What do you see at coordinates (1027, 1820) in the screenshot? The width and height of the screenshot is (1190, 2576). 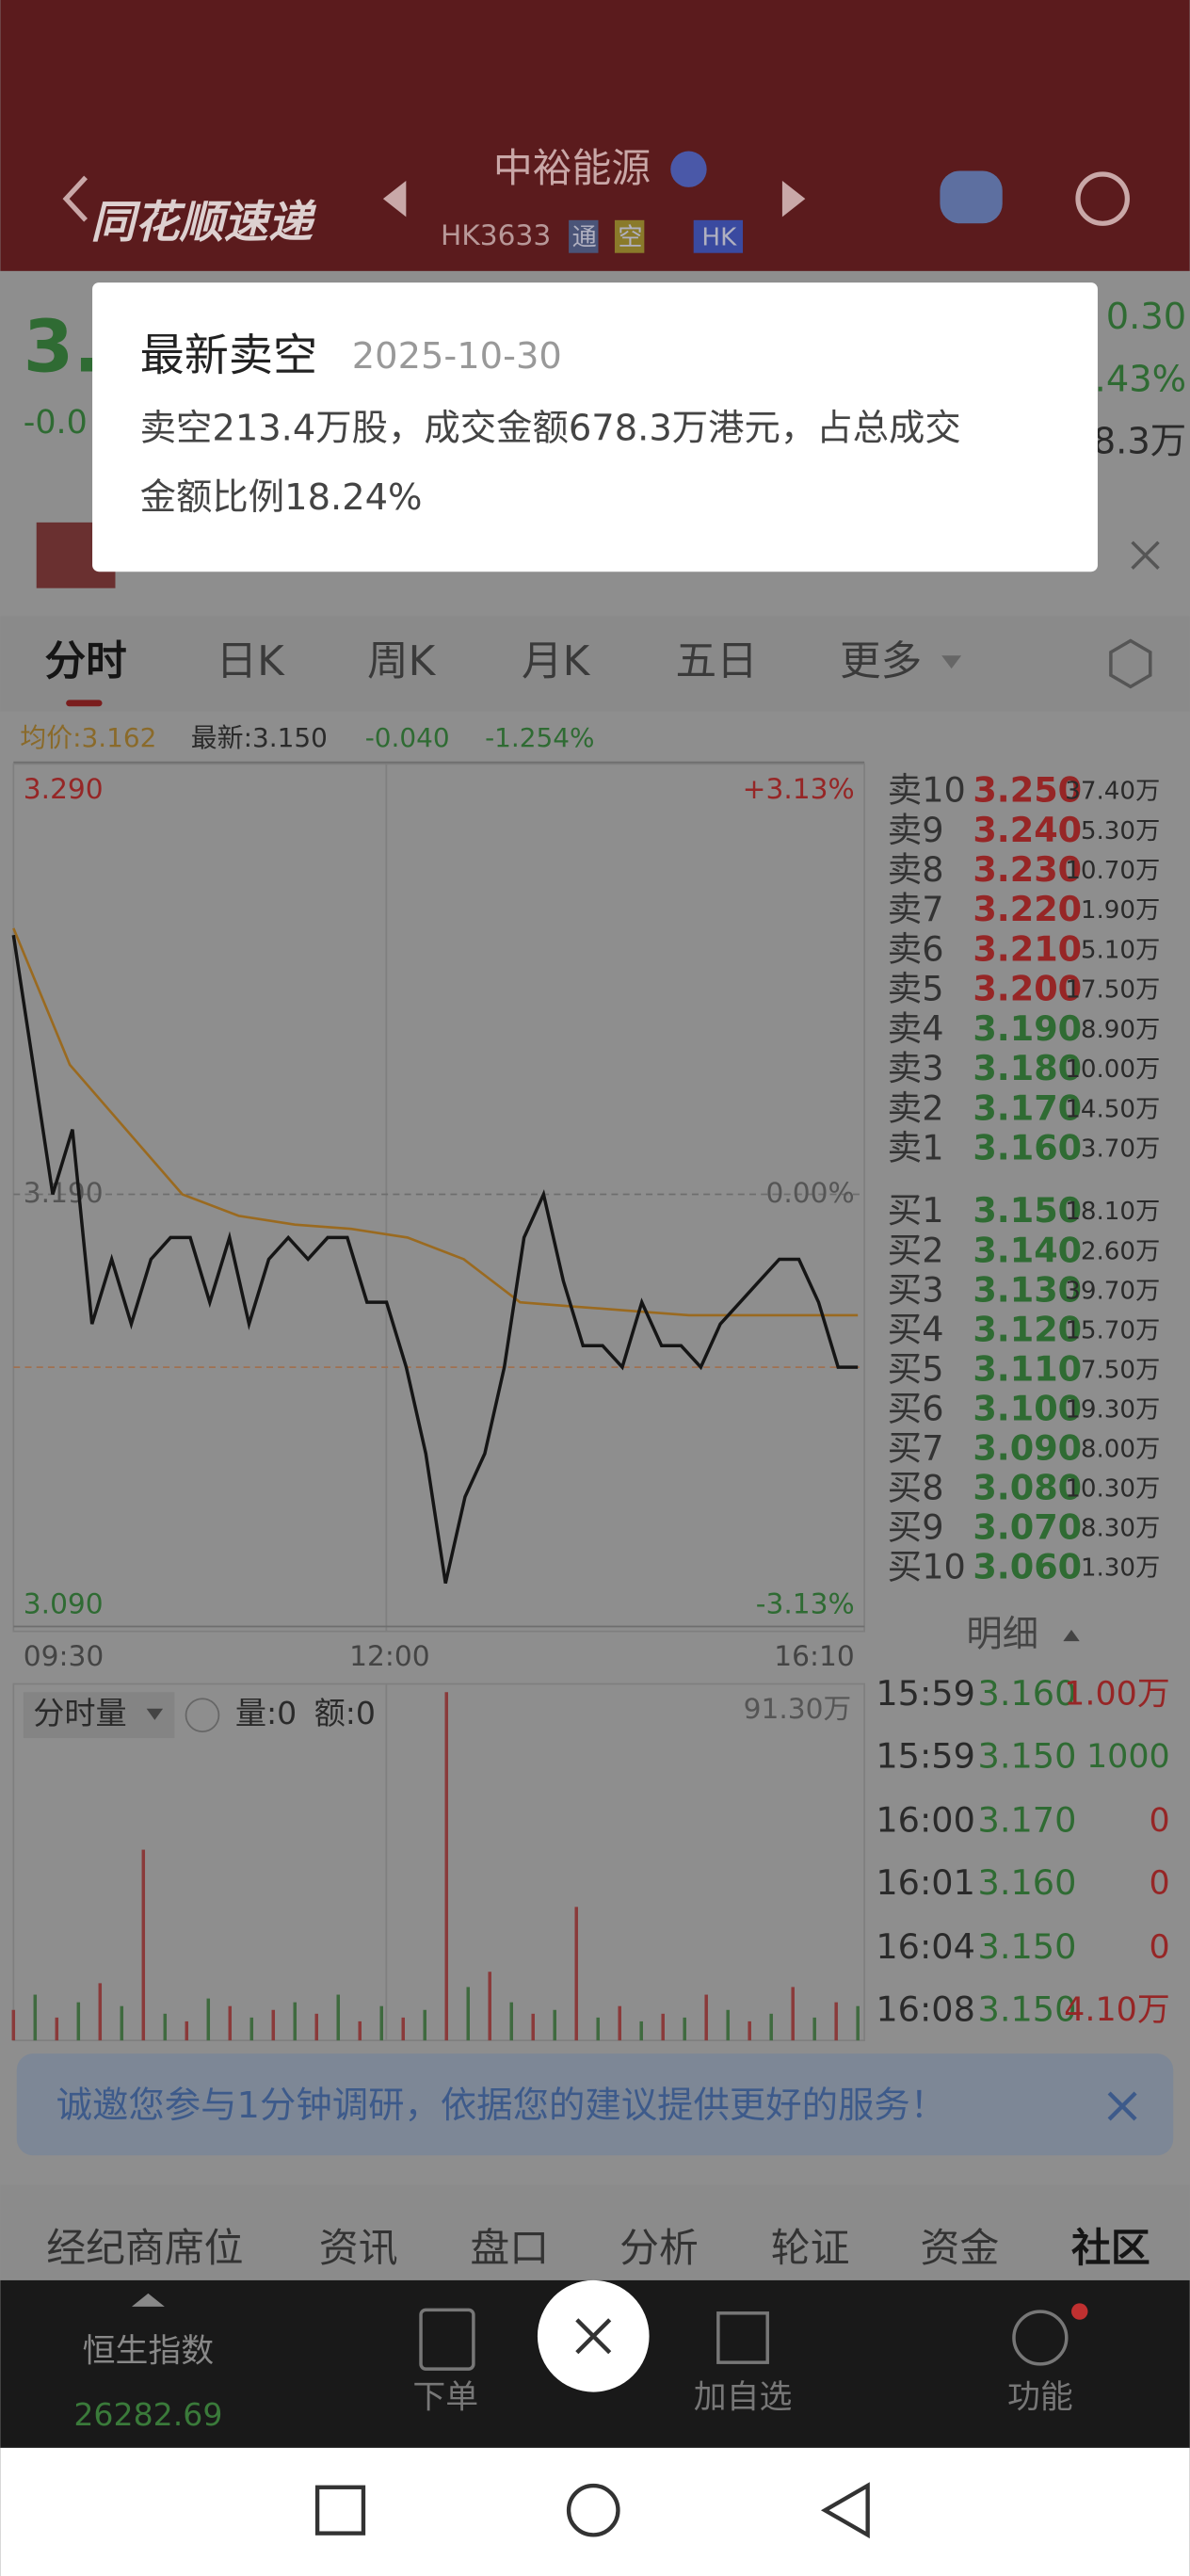 I see `detail-price: 3.170` at bounding box center [1027, 1820].